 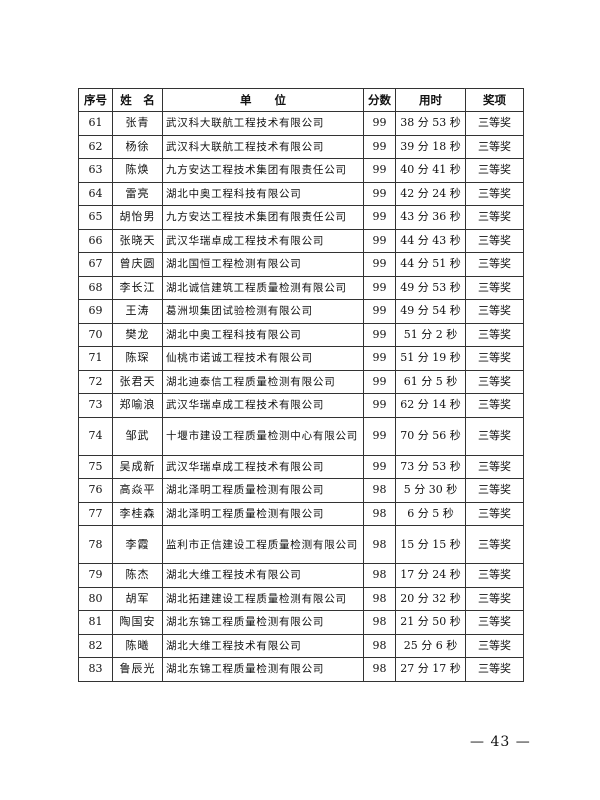 I want to click on cell-name: 张晓天, so click(x=137, y=240).